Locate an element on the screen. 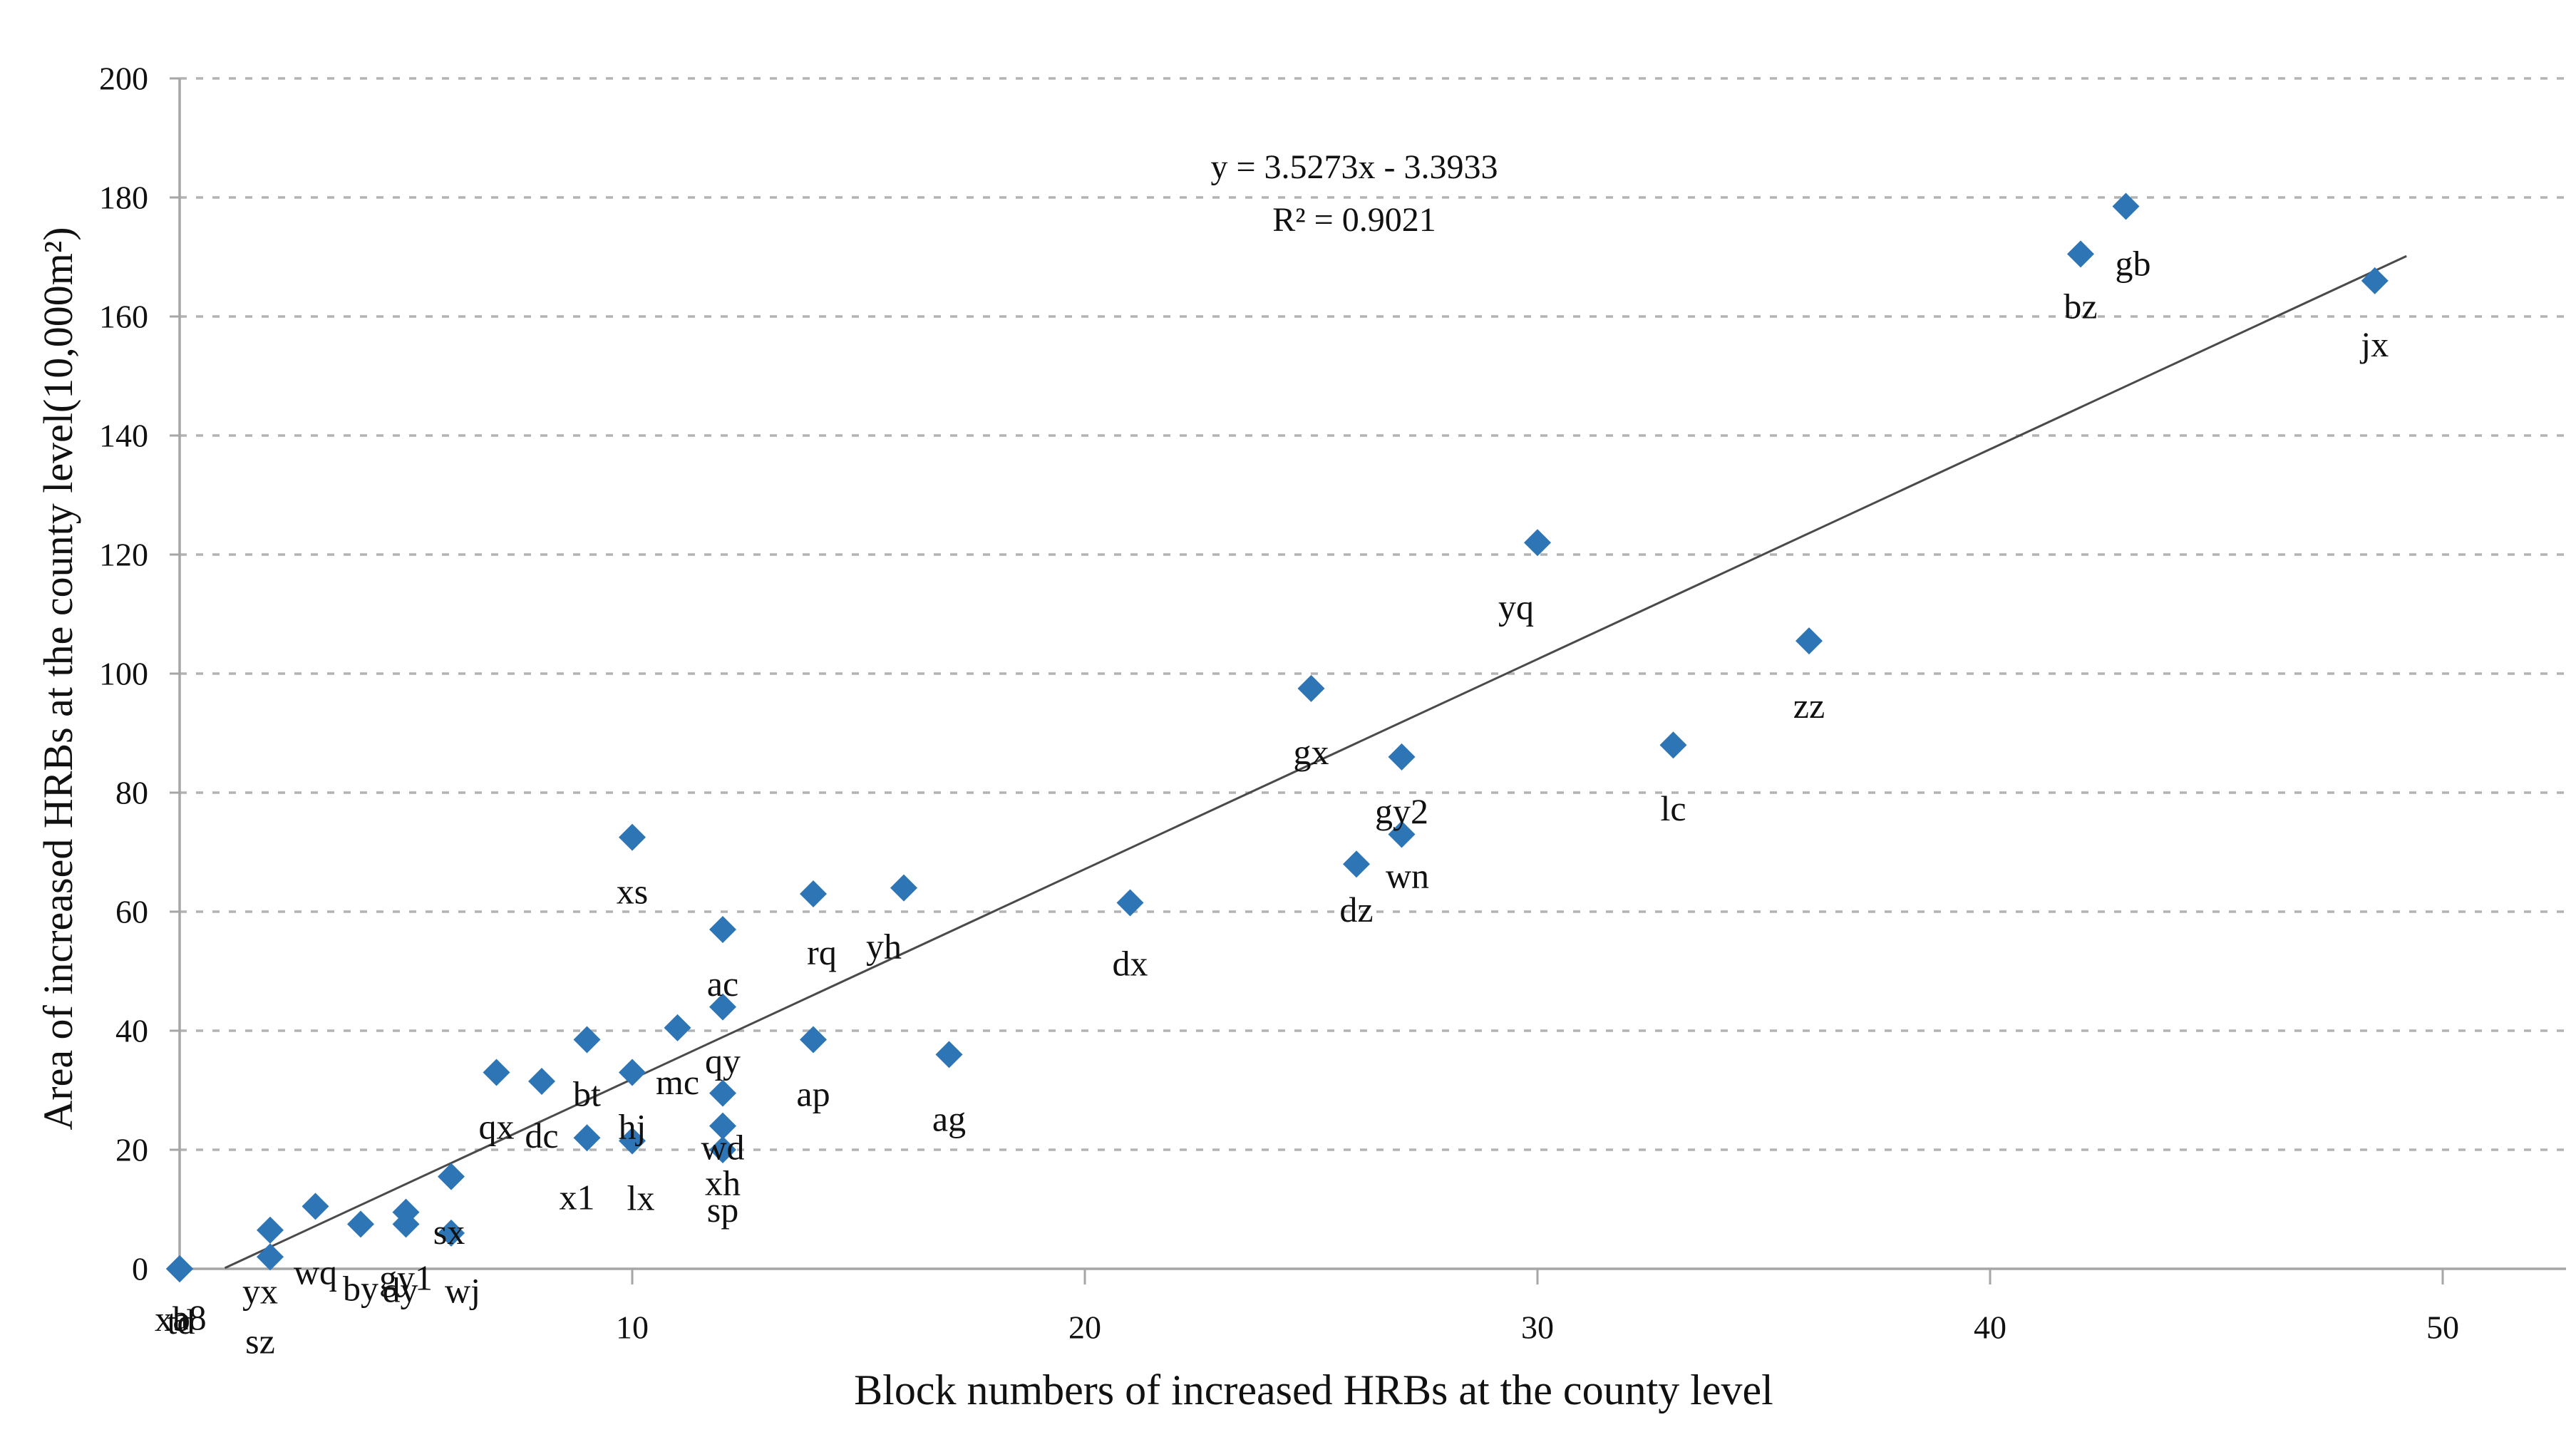 This screenshot has height=1452, width=2576. data-point-marker-rq is located at coordinates (813, 894).